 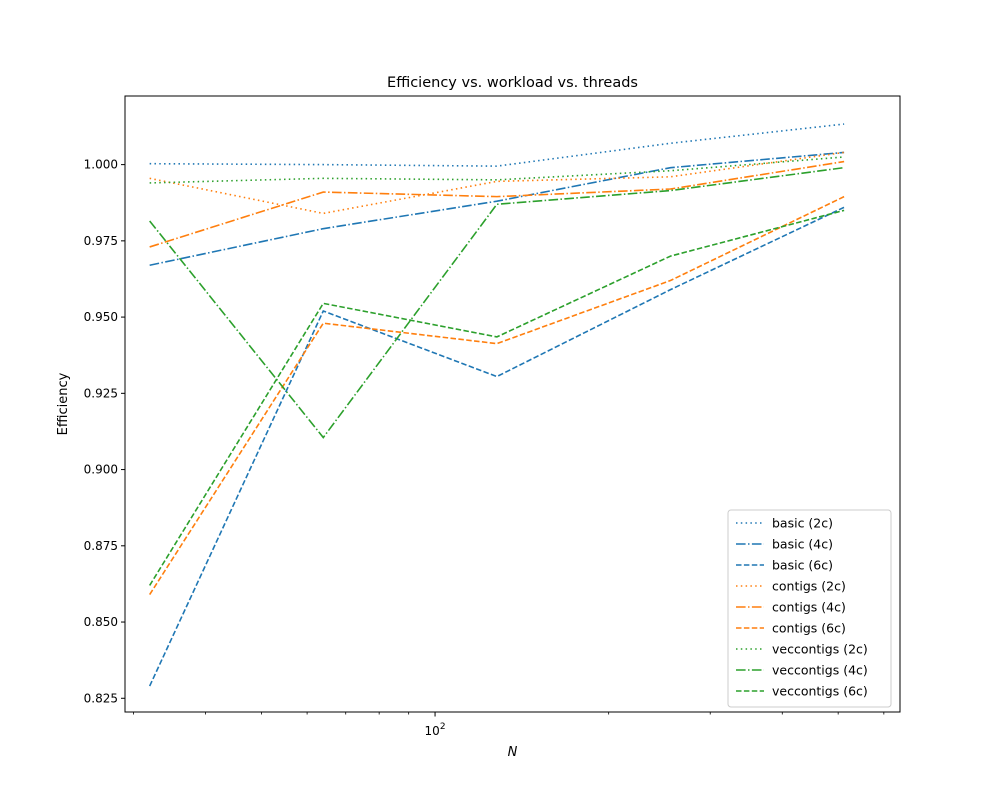 I want to click on x-axis-label: N, so click(x=513, y=752).